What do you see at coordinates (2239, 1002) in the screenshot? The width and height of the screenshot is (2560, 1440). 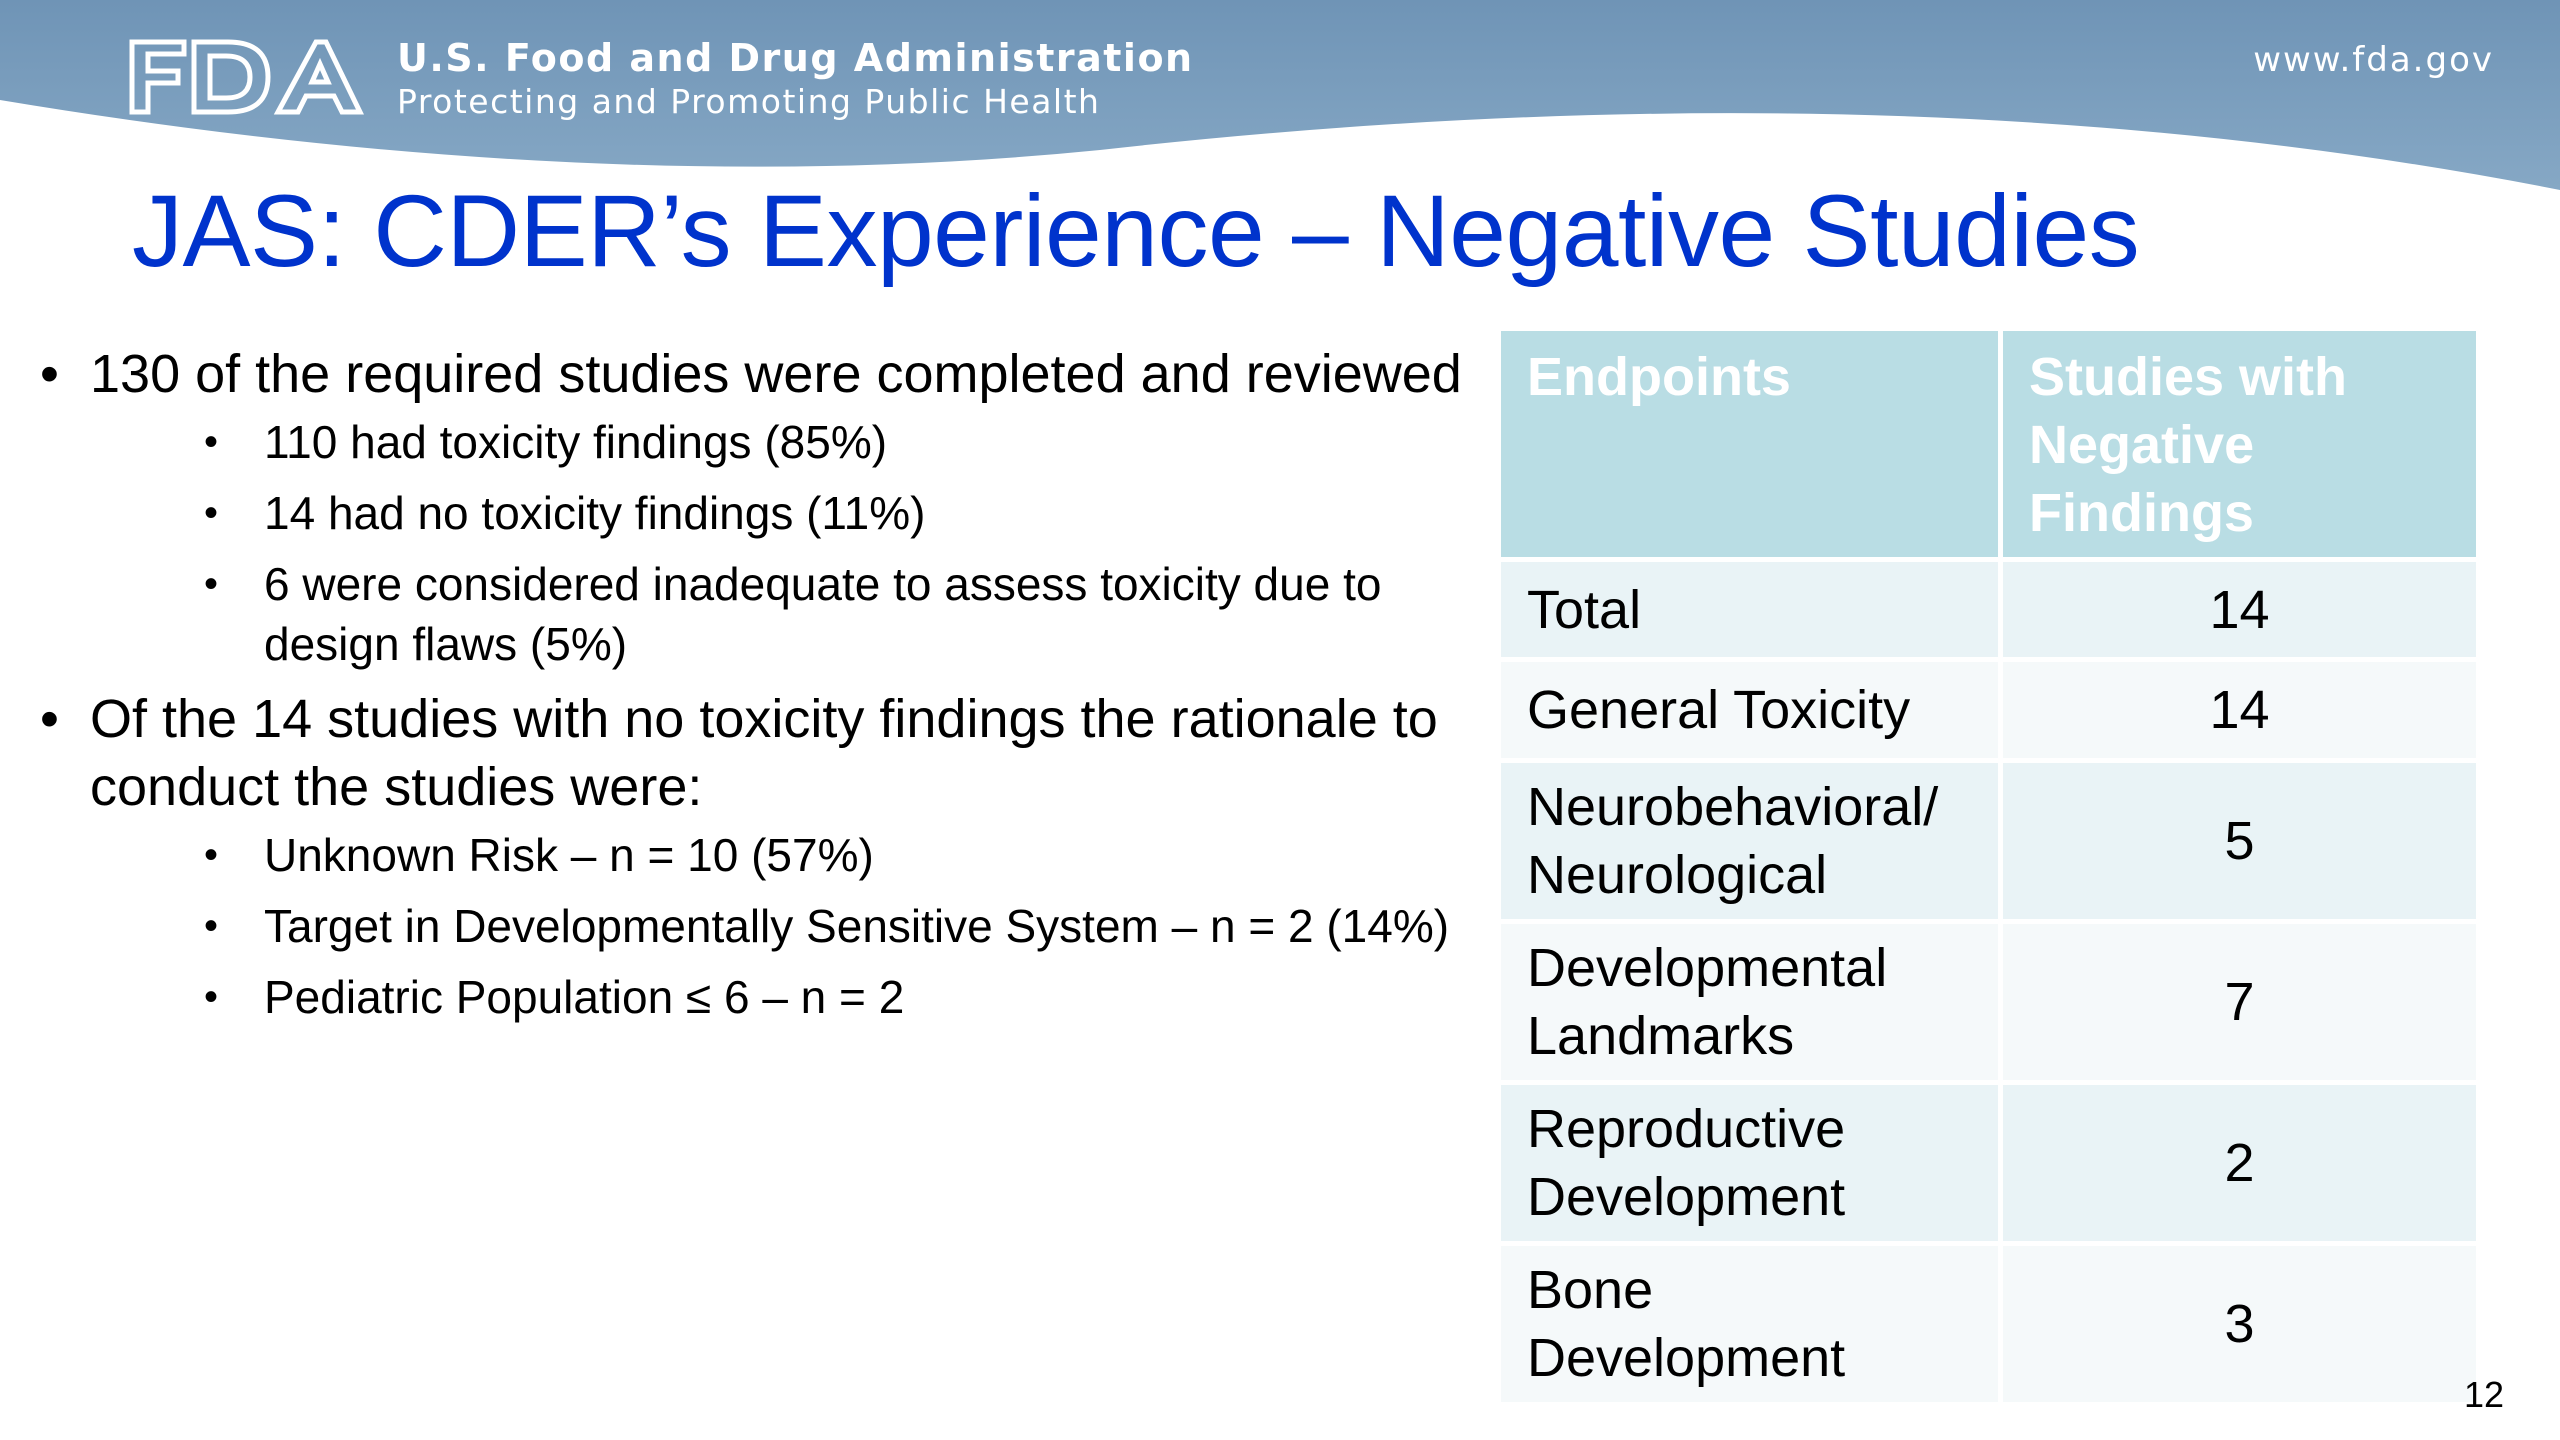 I see `count-cell: 7` at bounding box center [2239, 1002].